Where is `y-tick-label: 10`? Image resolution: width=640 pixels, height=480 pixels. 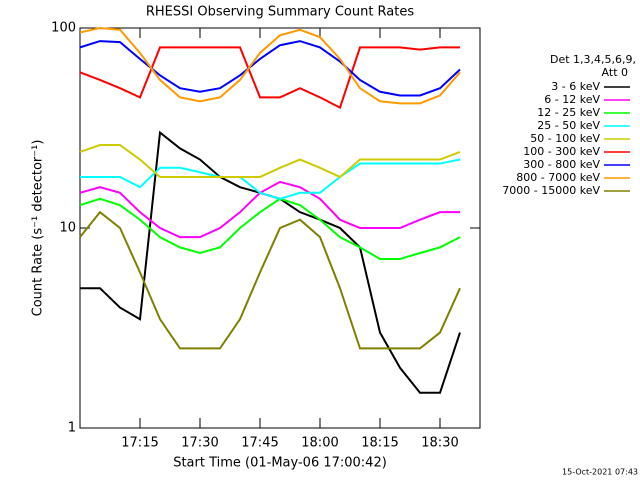
y-tick-label: 10 is located at coordinates (67, 228).